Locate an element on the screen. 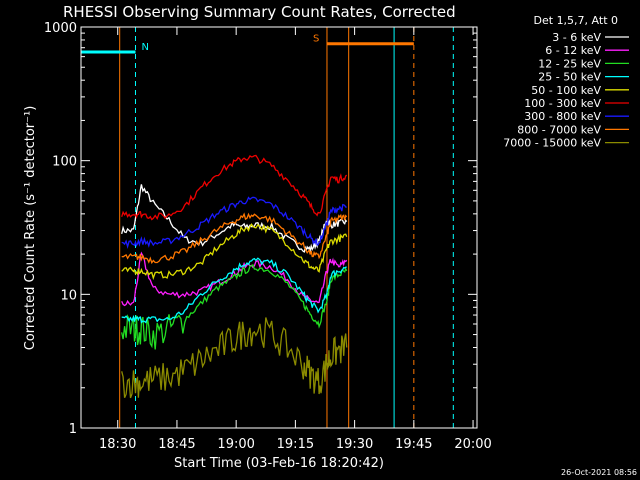  footer-date: 26-Oct-2021 08:56 is located at coordinates (599, 472).